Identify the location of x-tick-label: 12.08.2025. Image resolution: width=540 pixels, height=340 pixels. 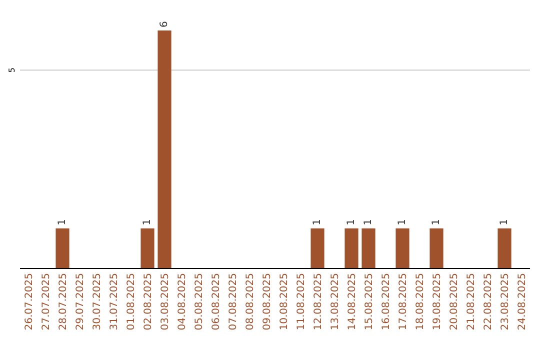
(318, 301).